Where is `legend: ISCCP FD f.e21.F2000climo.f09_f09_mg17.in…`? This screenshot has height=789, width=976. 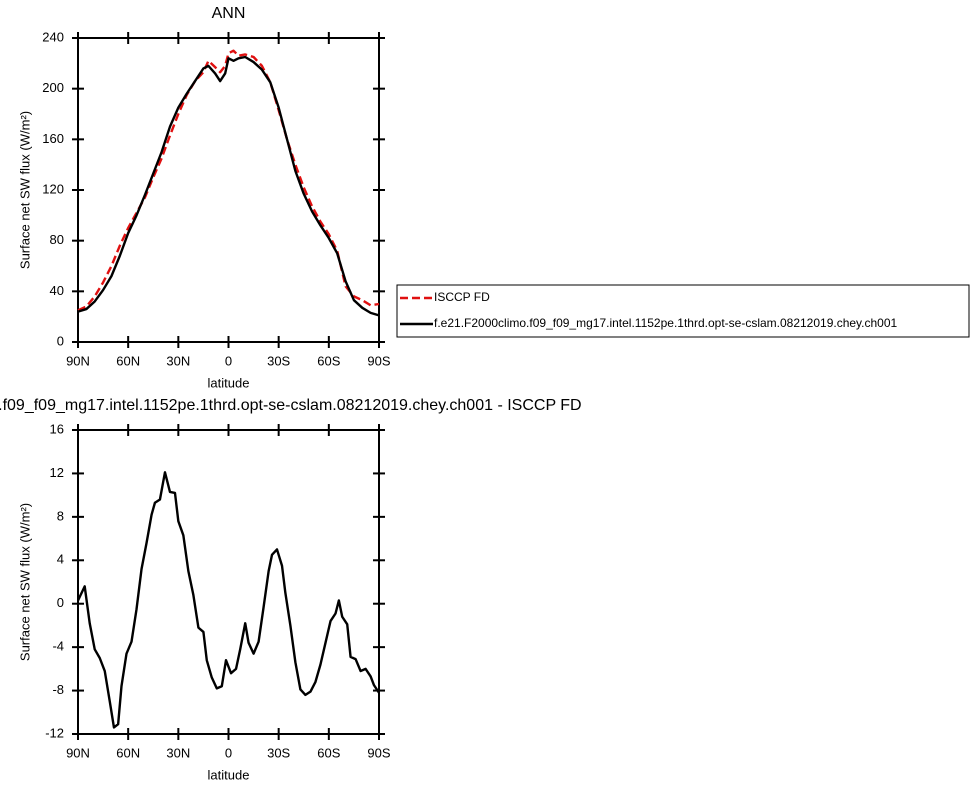
legend: ISCCP FD f.e21.F2000climo.f09_f09_mg17.in… is located at coordinates (683, 311).